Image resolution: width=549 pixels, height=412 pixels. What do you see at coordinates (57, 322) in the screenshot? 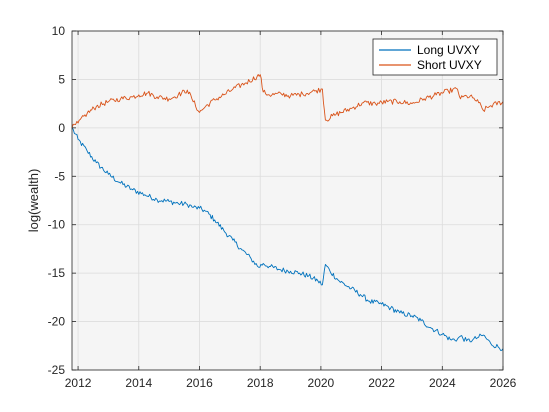
I see `y-tick-label: -20` at bounding box center [57, 322].